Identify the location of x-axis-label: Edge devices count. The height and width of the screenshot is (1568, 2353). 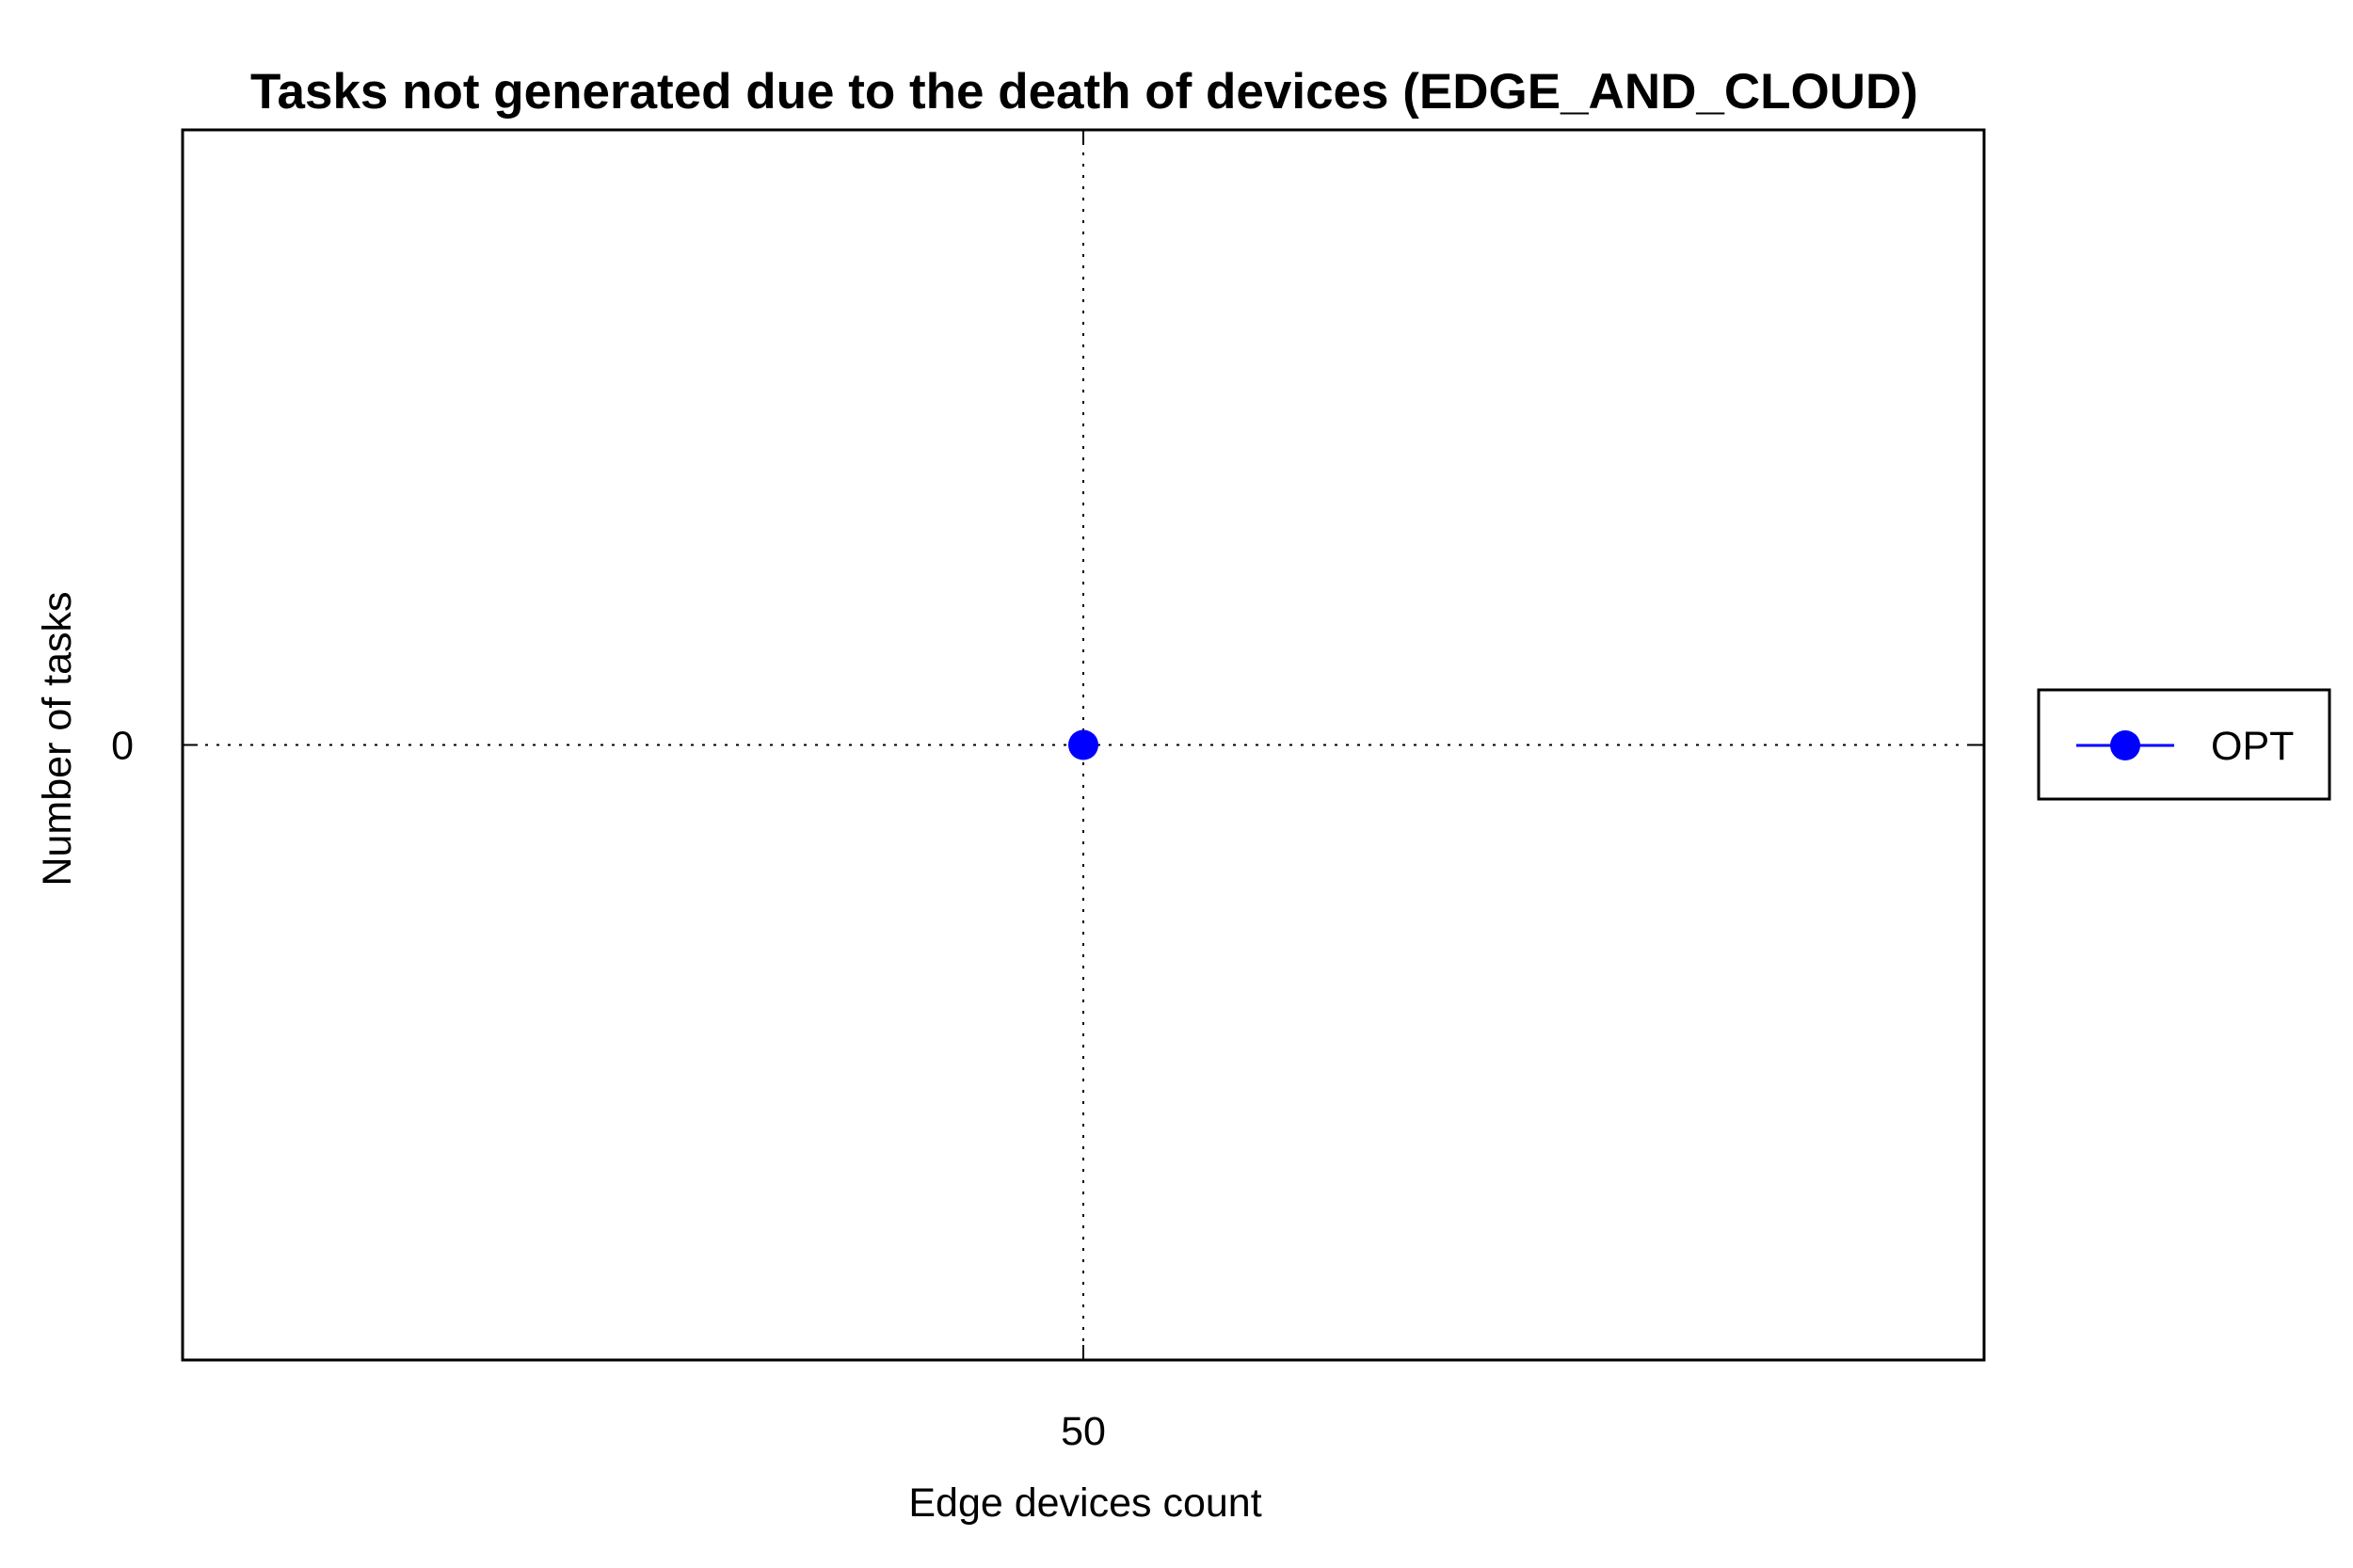
(1084, 1503).